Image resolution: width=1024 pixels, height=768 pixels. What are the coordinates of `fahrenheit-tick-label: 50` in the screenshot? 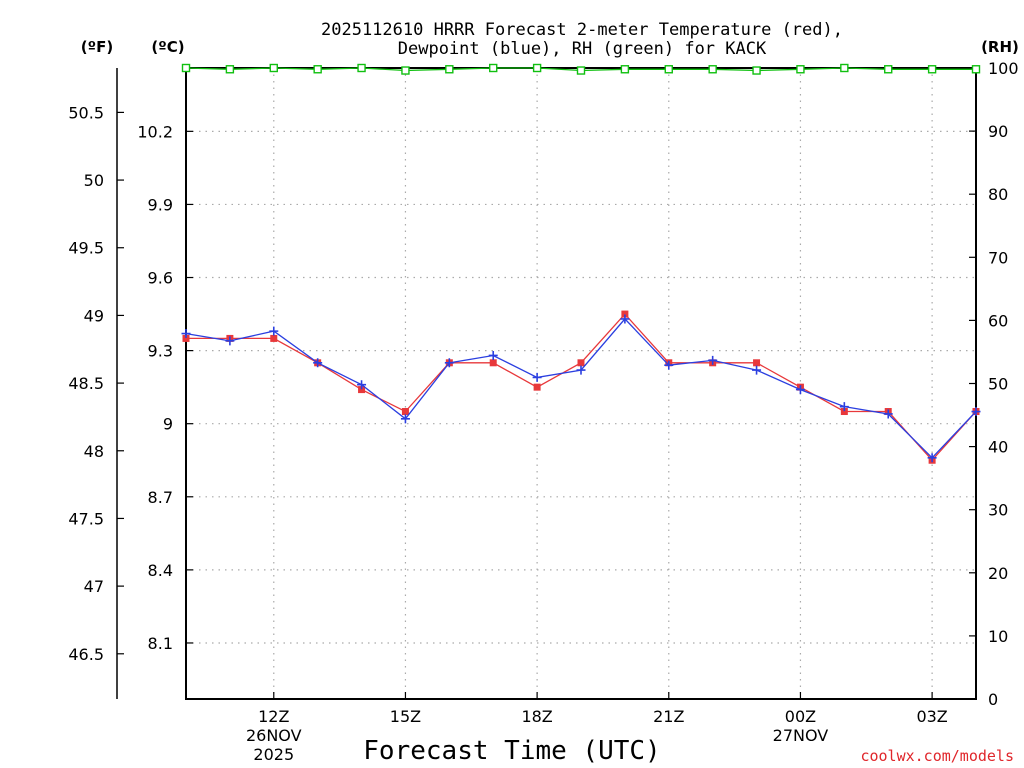 It's located at (94, 180).